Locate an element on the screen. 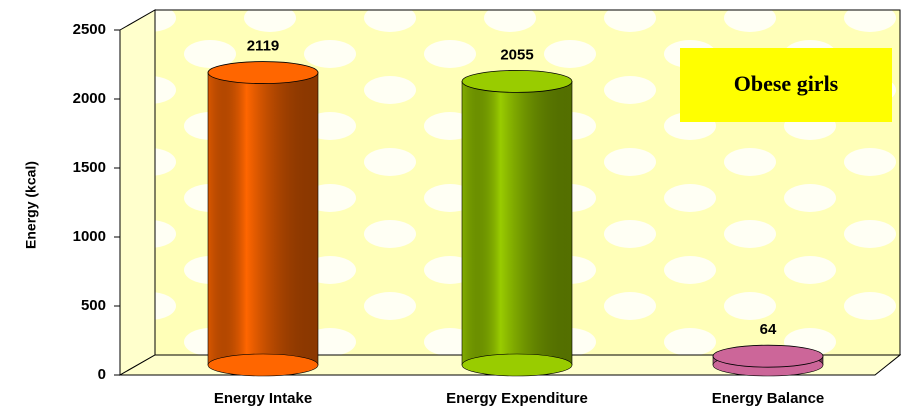  y-tick-label: 1500 is located at coordinates (89, 167).